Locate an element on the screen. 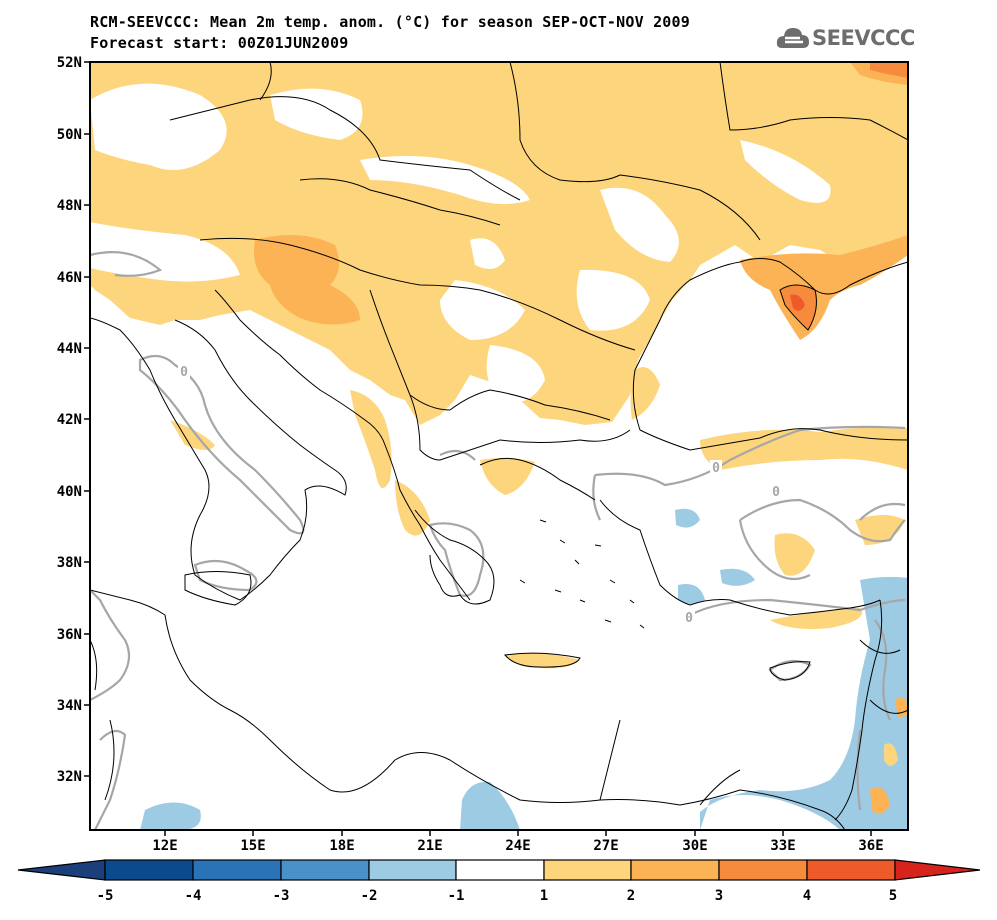  lon-label: 21E is located at coordinates (429, 844).